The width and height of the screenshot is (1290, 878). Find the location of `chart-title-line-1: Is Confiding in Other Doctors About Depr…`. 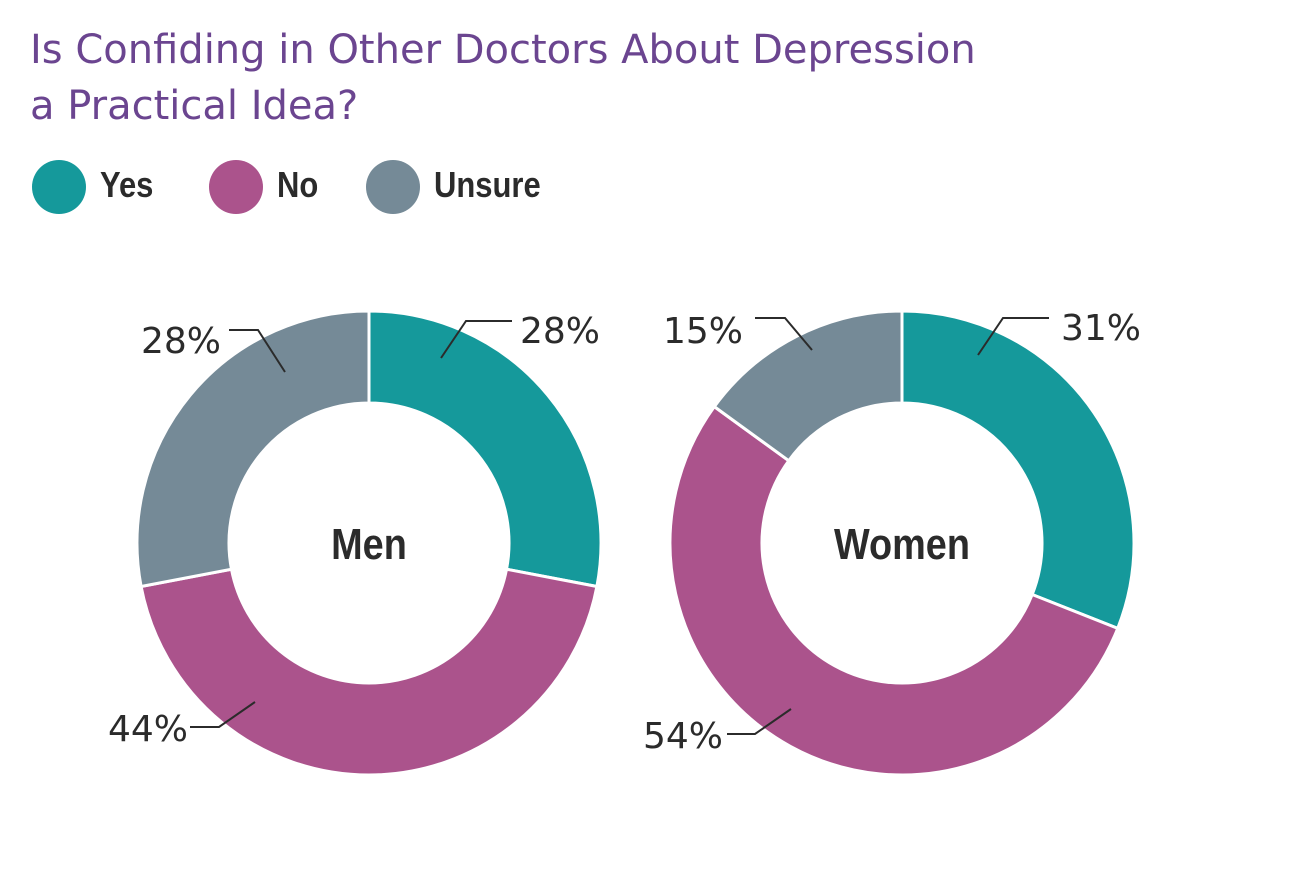

chart-title-line-1: Is Confiding in Other Doctors About Depr… is located at coordinates (503, 50).